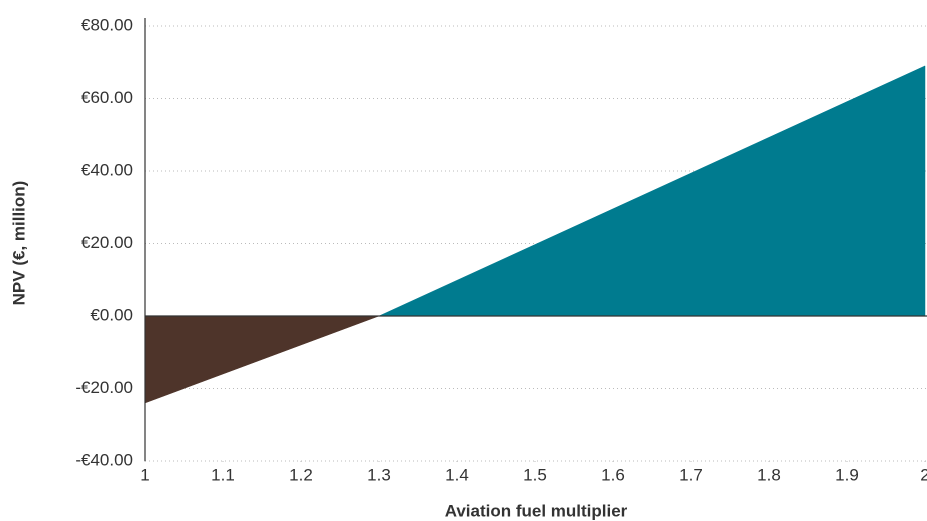  Describe the element at coordinates (691, 474) in the screenshot. I see `x-tick-label: 1.7` at that location.